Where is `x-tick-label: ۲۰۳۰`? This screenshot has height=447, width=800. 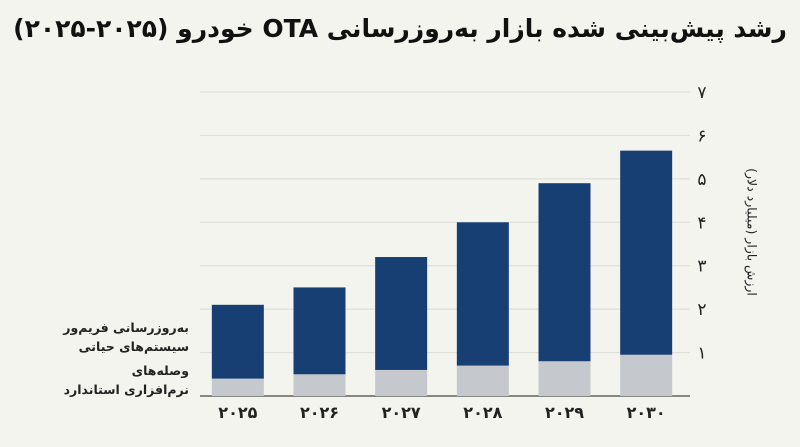
x-tick-label: ۲۰۳۰ is located at coordinates (646, 412).